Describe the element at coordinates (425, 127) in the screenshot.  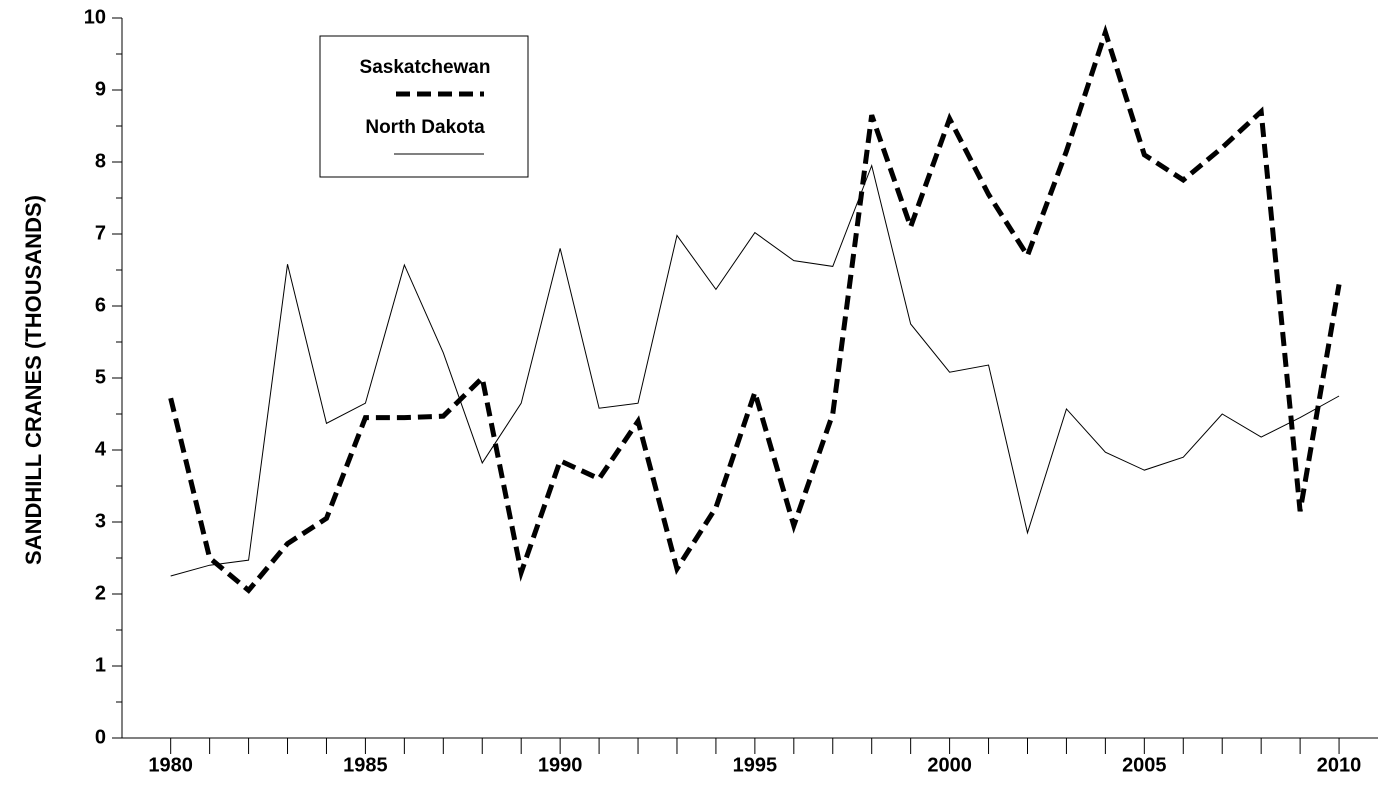
I see `legend-label: North Dakota` at that location.